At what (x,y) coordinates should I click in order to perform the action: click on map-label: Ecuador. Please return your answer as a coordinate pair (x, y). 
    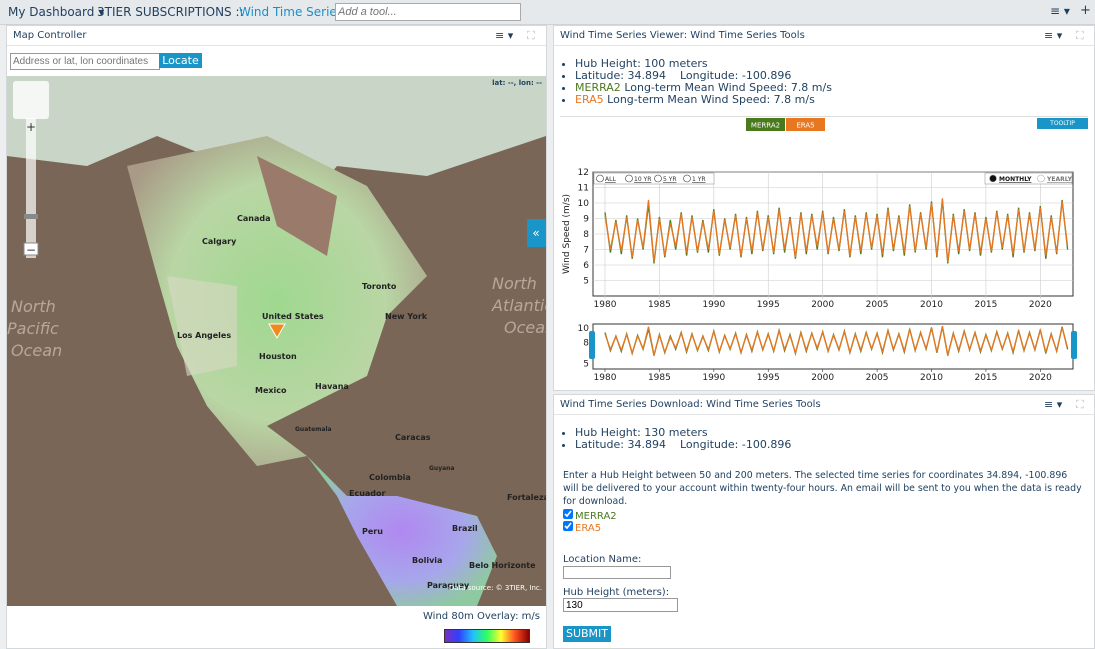
    Looking at the image, I should click on (367, 493).